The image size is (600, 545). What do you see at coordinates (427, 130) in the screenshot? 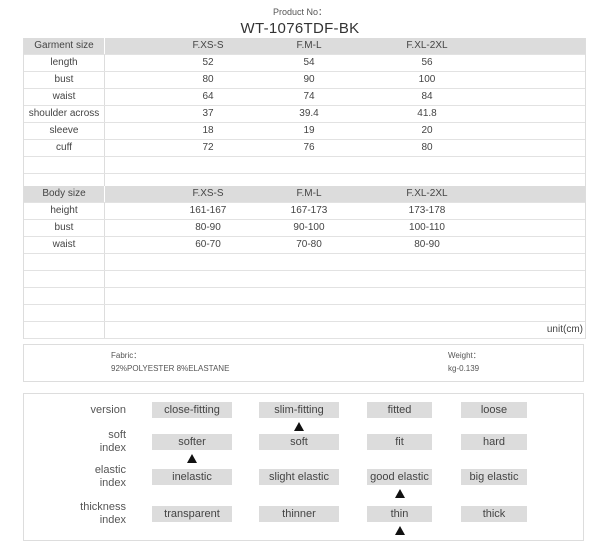
I see `cell-value: 20` at bounding box center [427, 130].